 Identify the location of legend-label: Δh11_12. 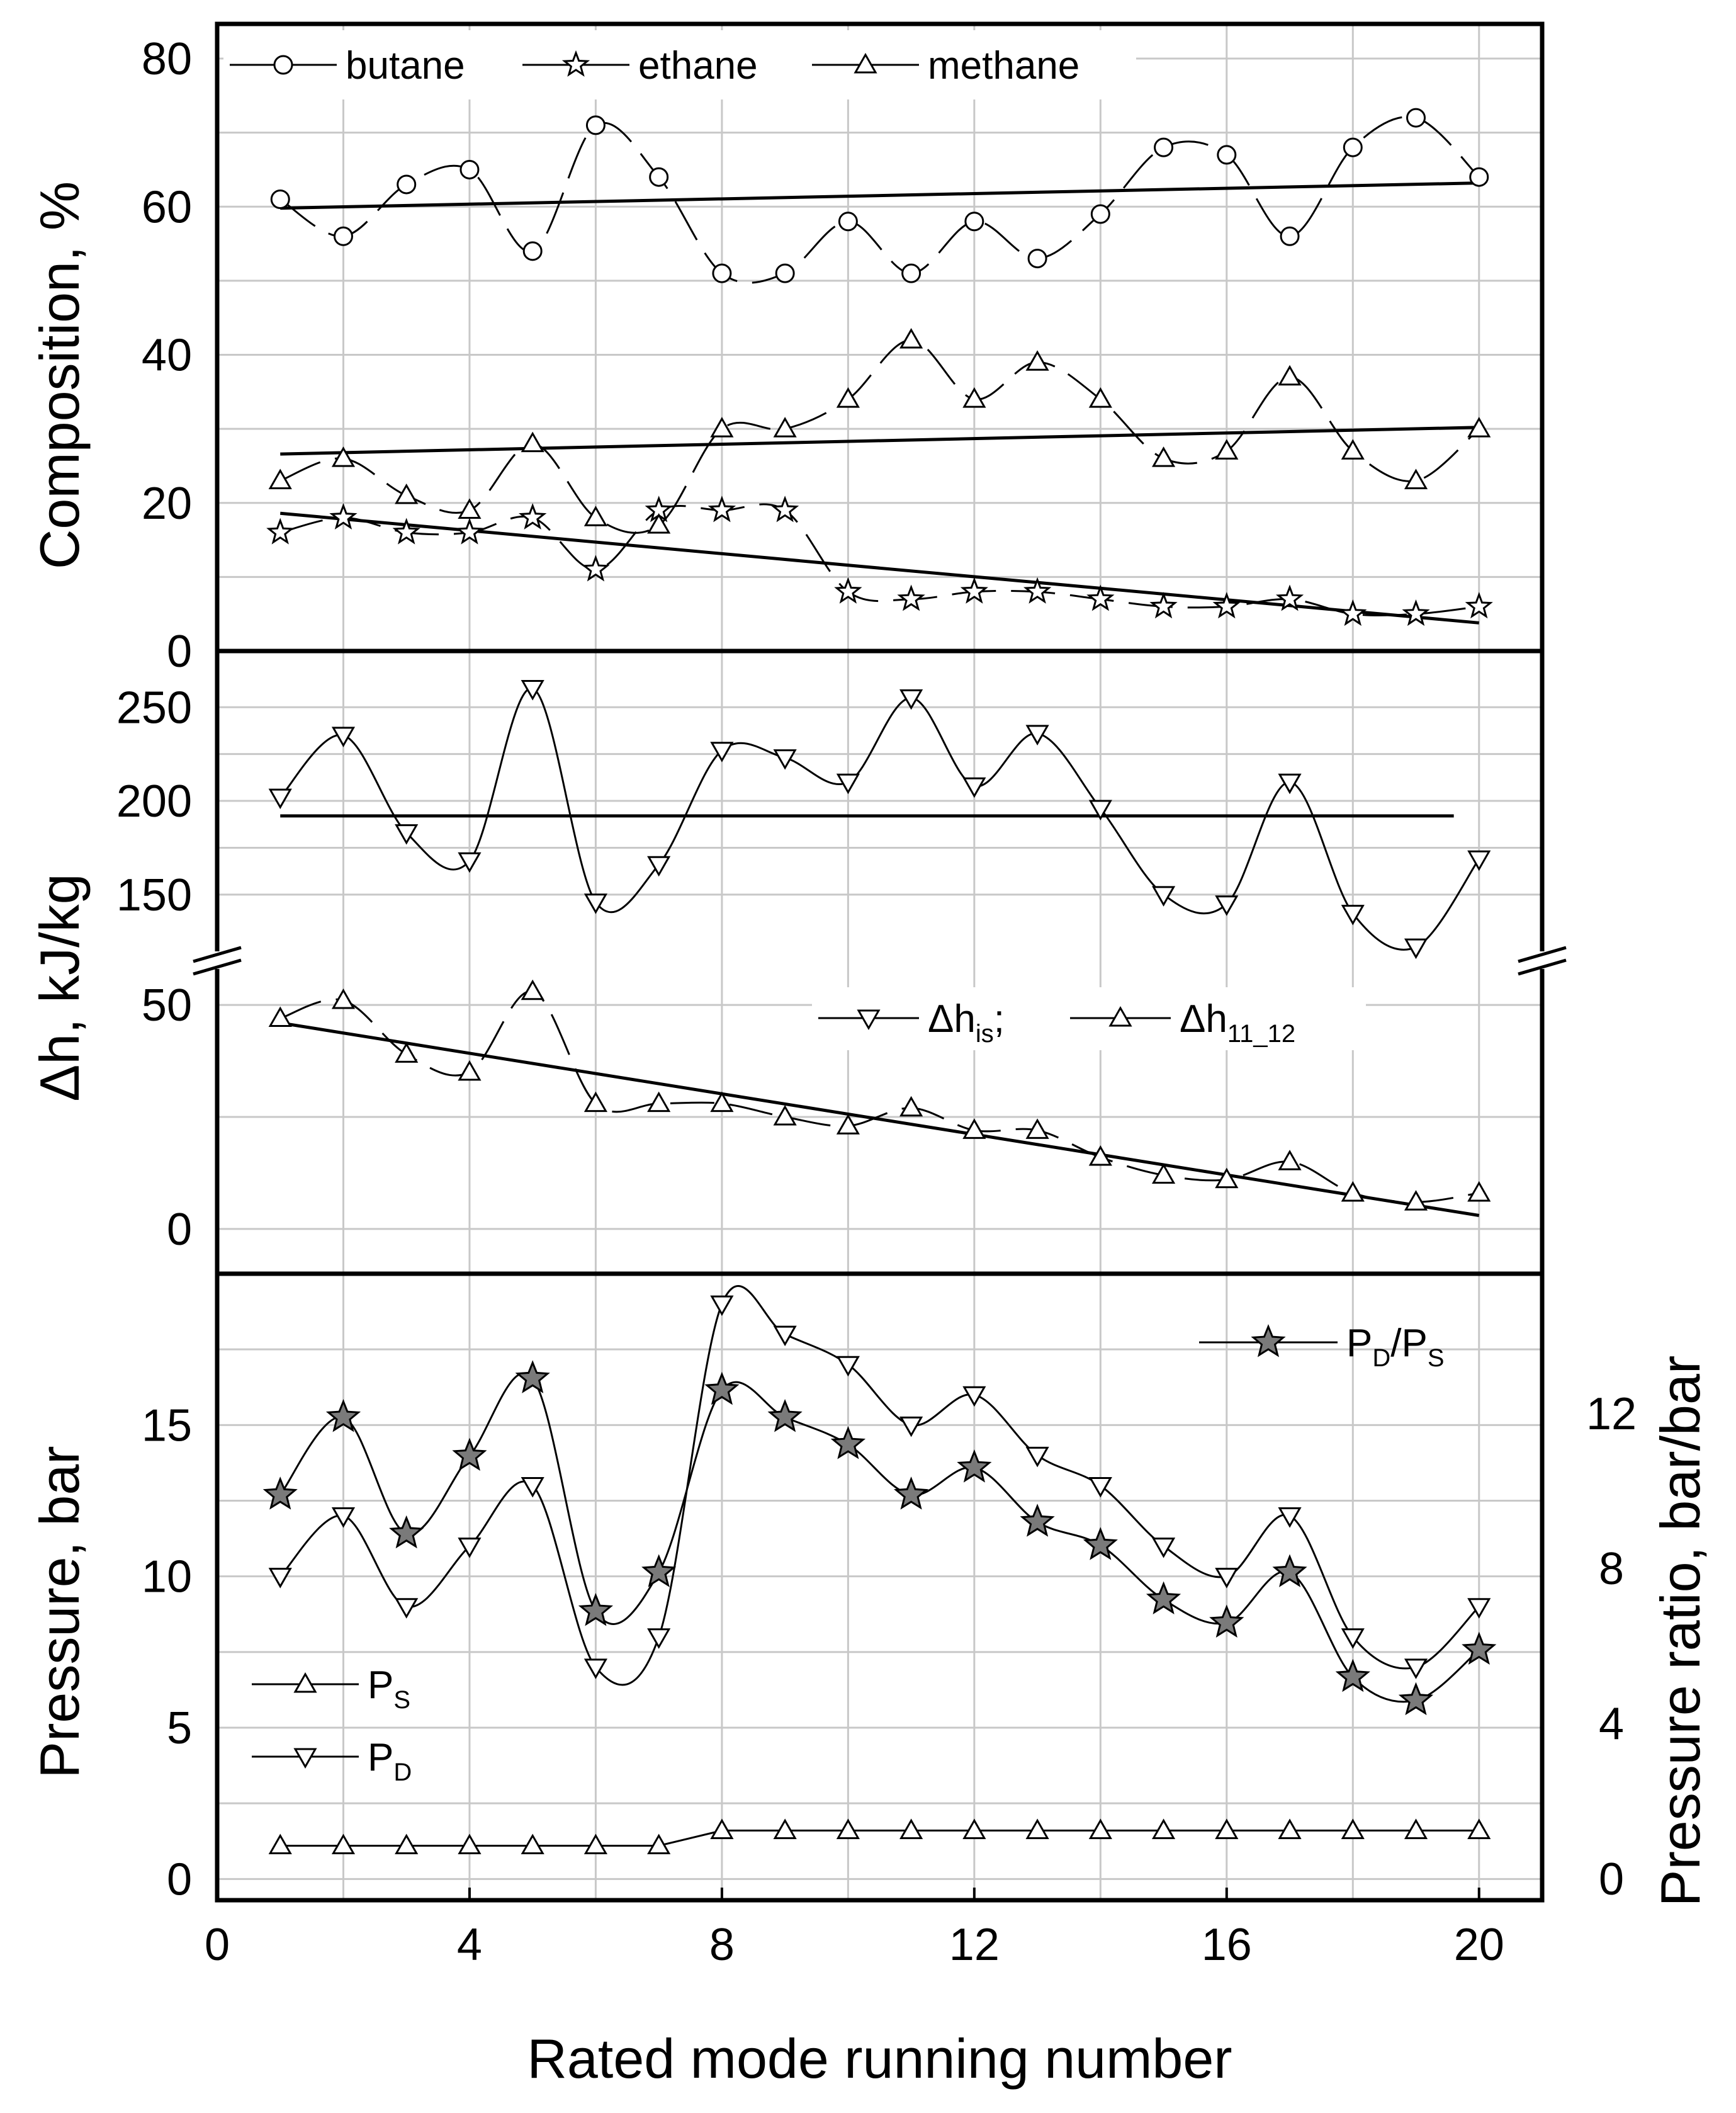
(1237, 1022).